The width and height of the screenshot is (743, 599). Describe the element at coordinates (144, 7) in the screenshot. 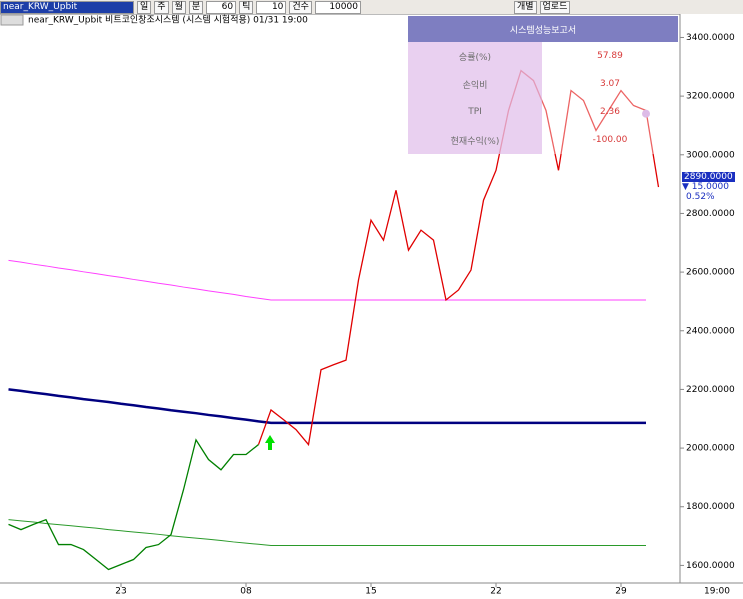

I see `period-button: 일` at that location.